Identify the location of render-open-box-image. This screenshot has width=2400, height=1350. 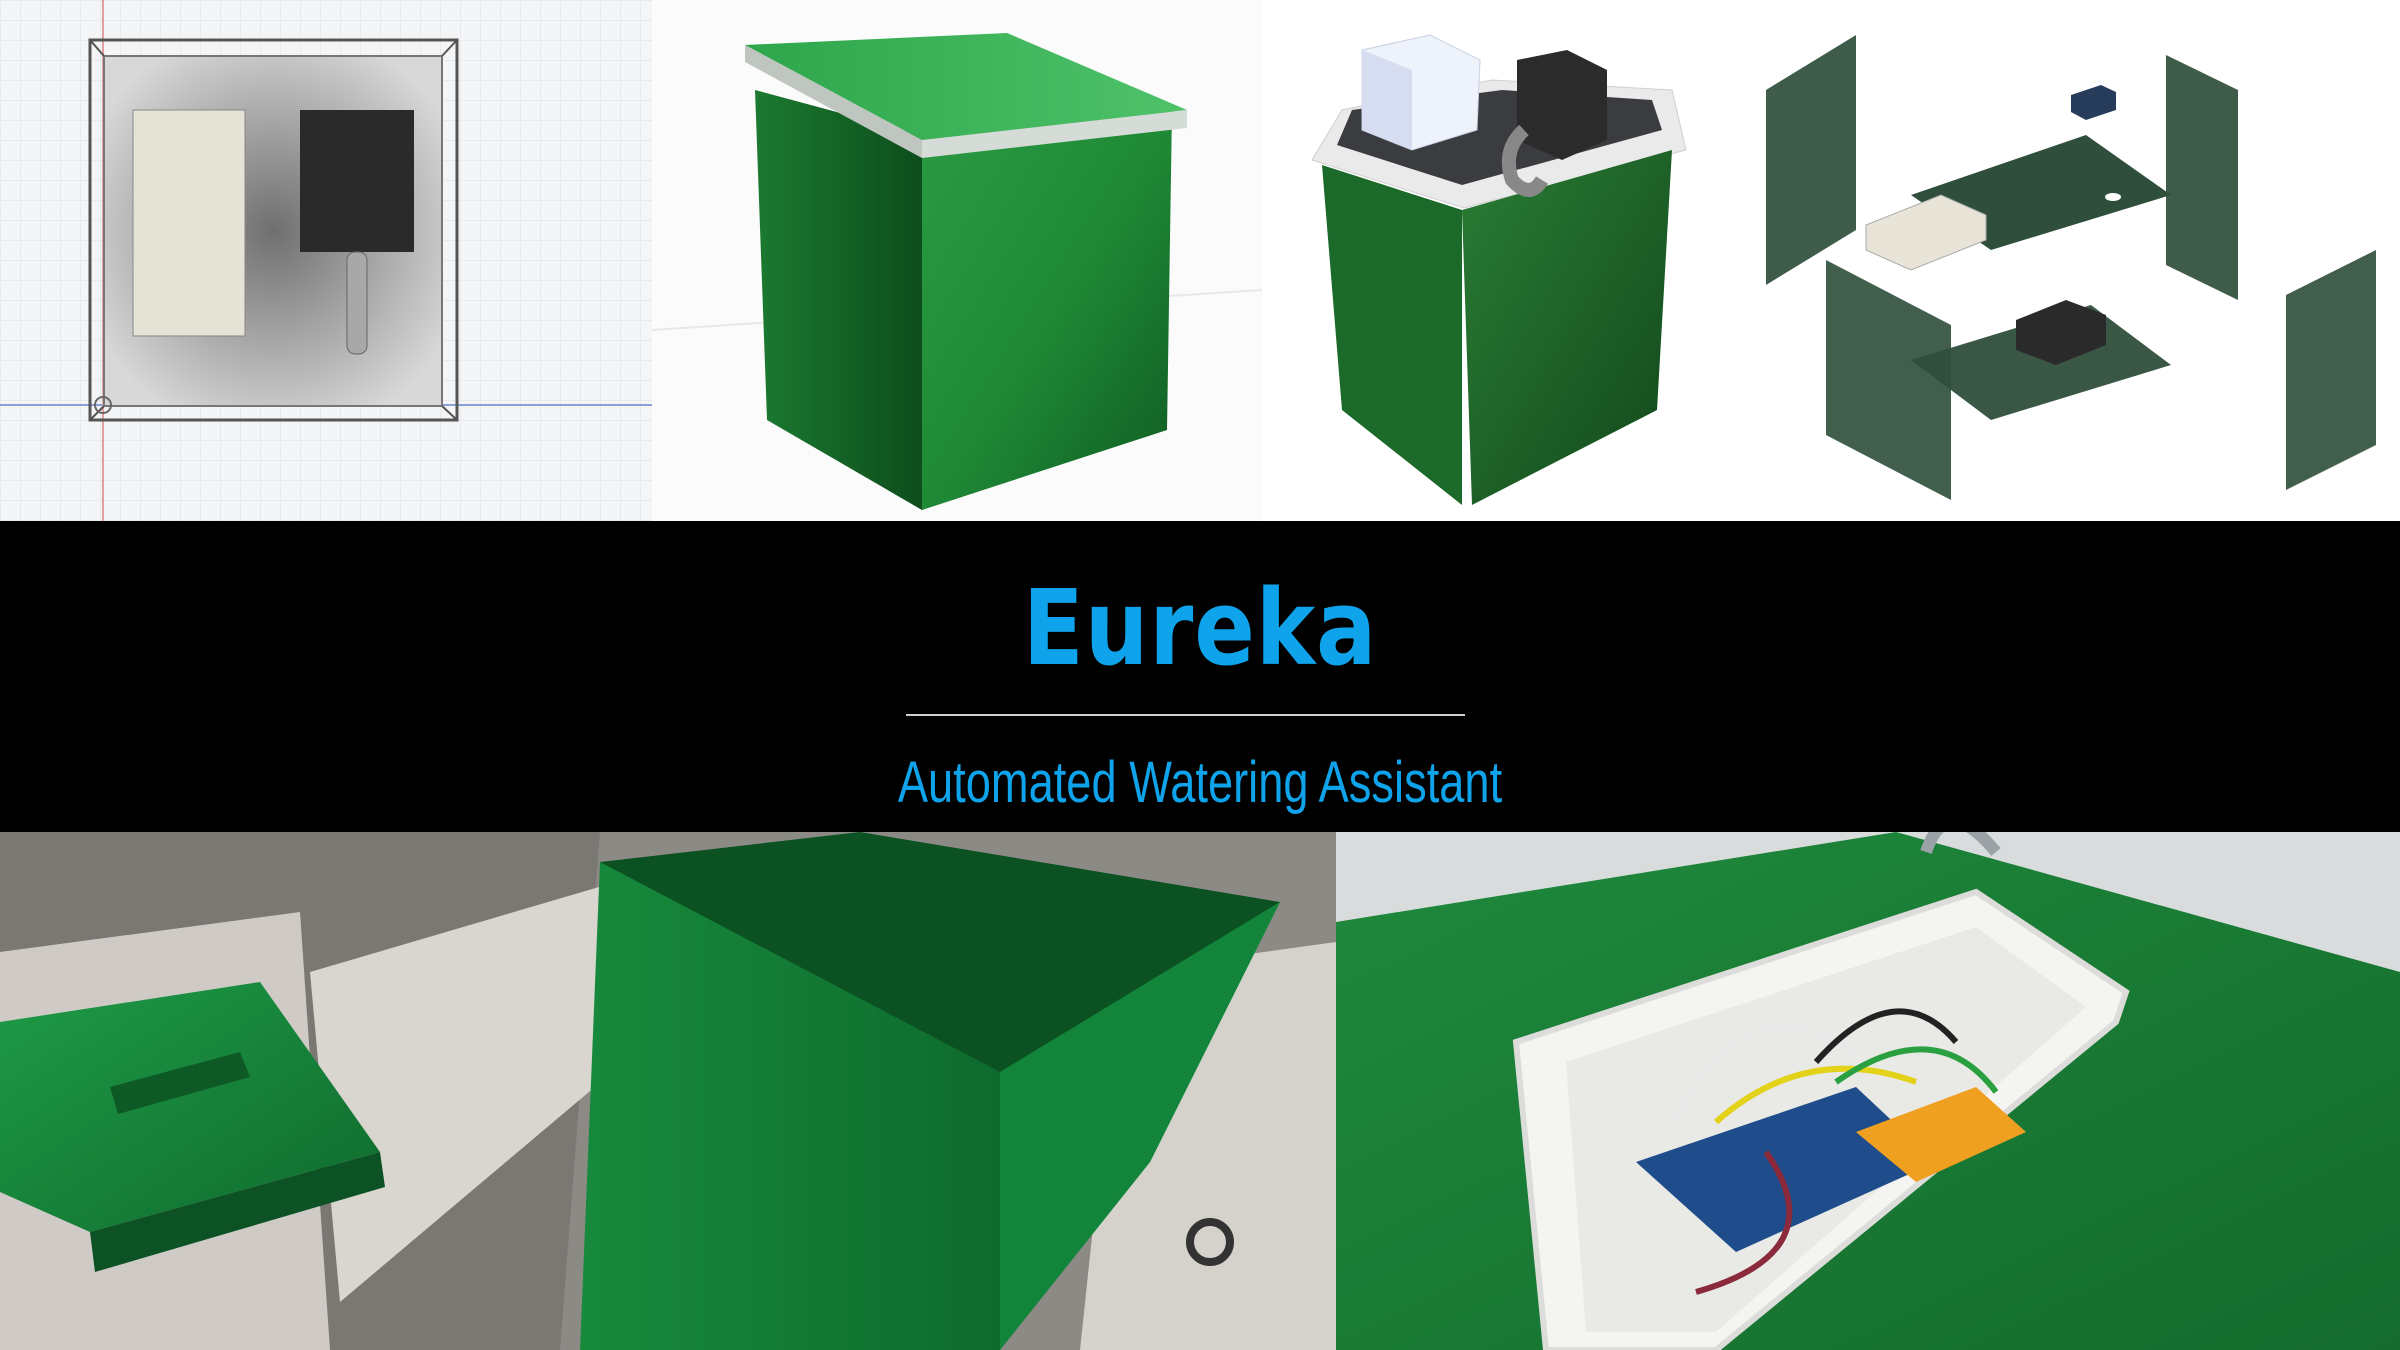
(1494, 260).